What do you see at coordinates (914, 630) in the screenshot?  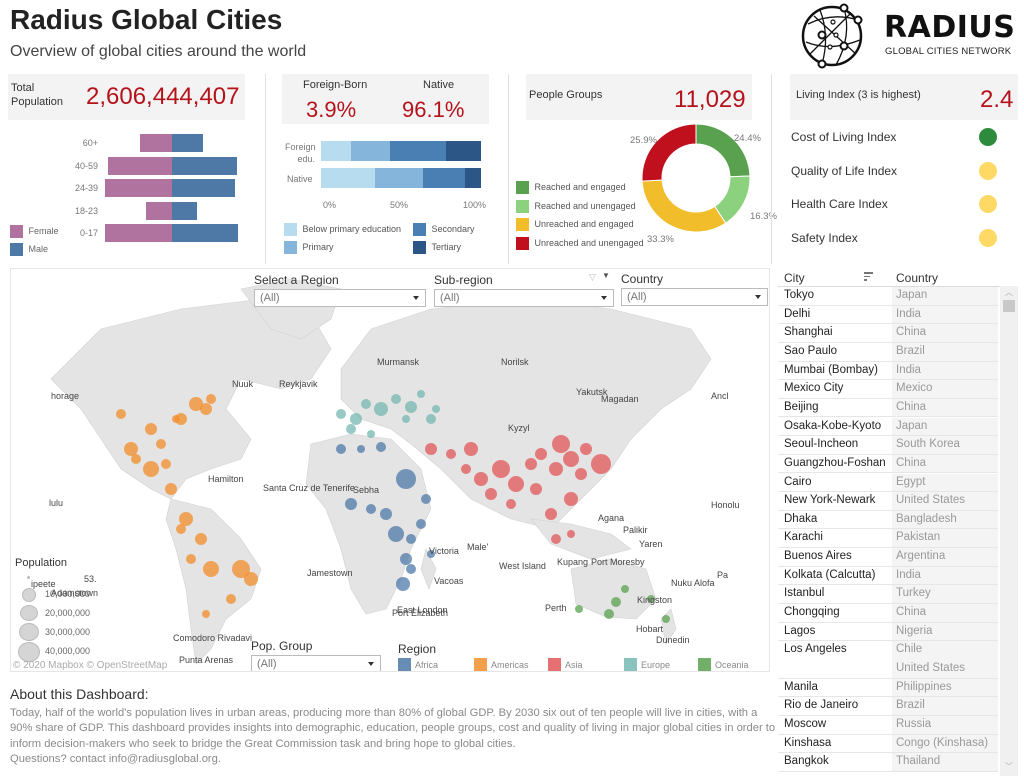 I see `country-cell: Nigeria` at bounding box center [914, 630].